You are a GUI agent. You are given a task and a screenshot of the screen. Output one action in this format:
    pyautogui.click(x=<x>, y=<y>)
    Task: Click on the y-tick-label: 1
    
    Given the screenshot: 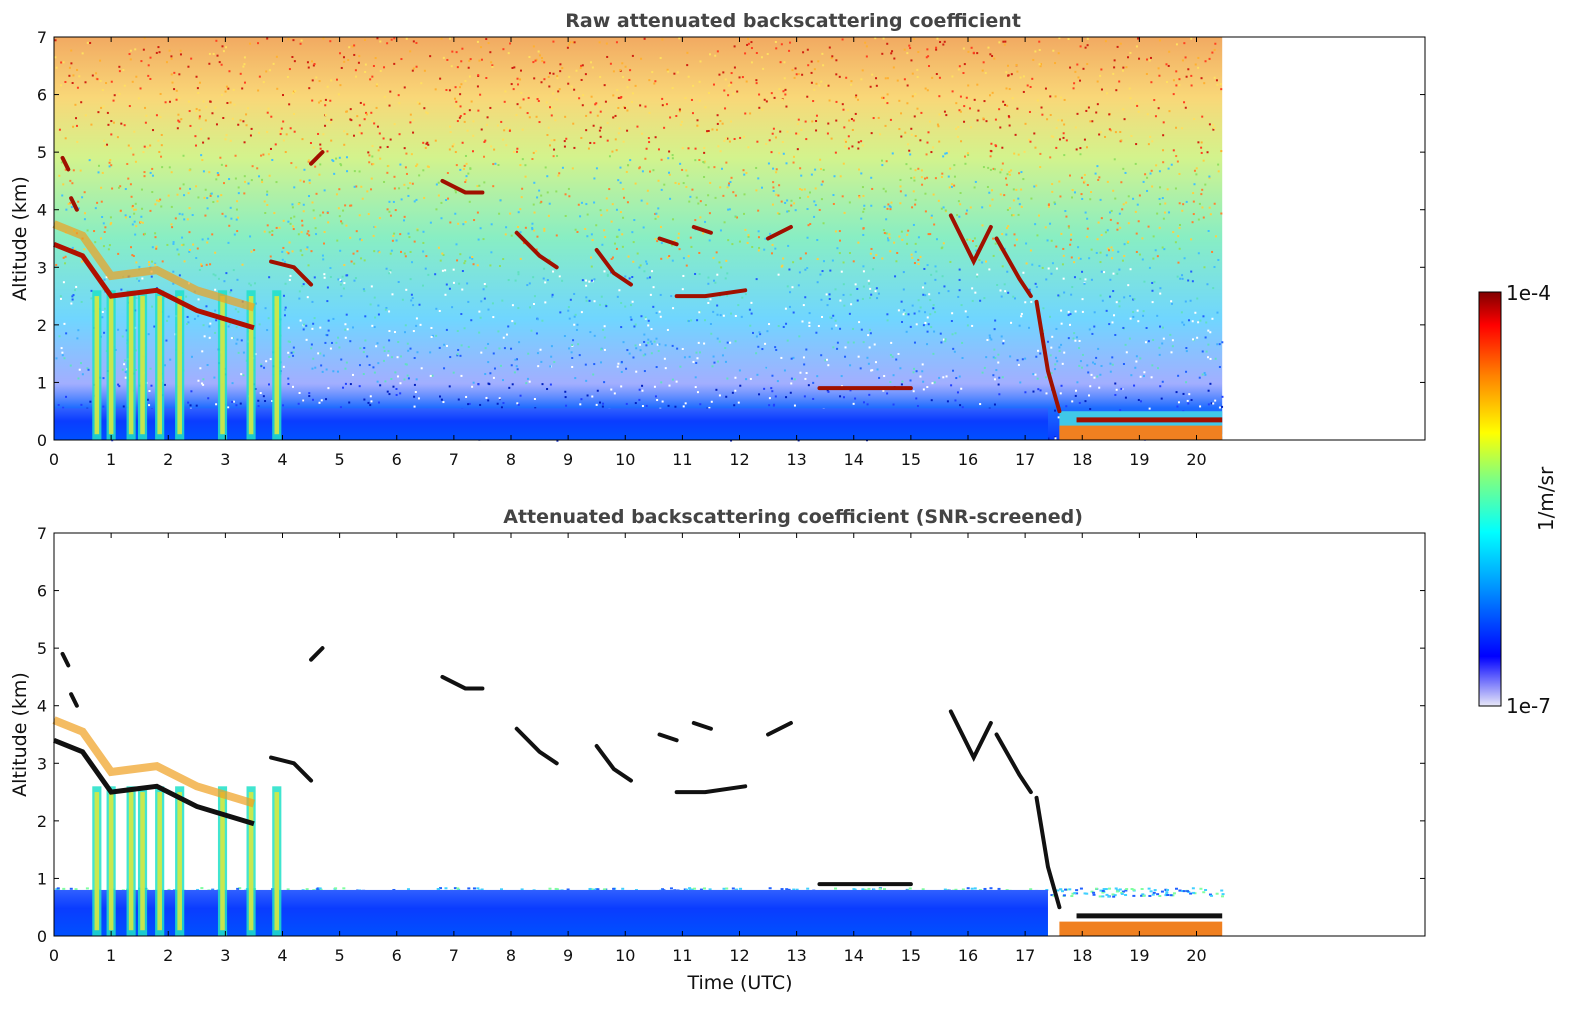 What is the action you would take?
    pyautogui.click(x=42, y=382)
    